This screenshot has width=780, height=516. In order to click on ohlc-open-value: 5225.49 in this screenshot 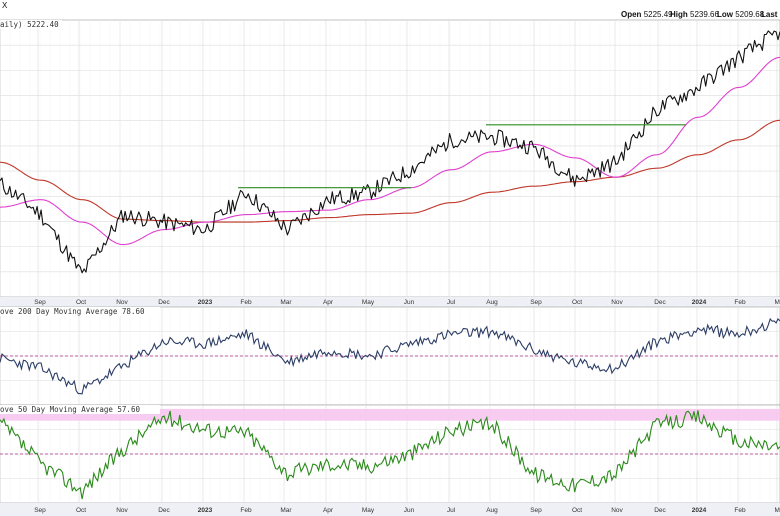, I will do `click(658, 14)`.